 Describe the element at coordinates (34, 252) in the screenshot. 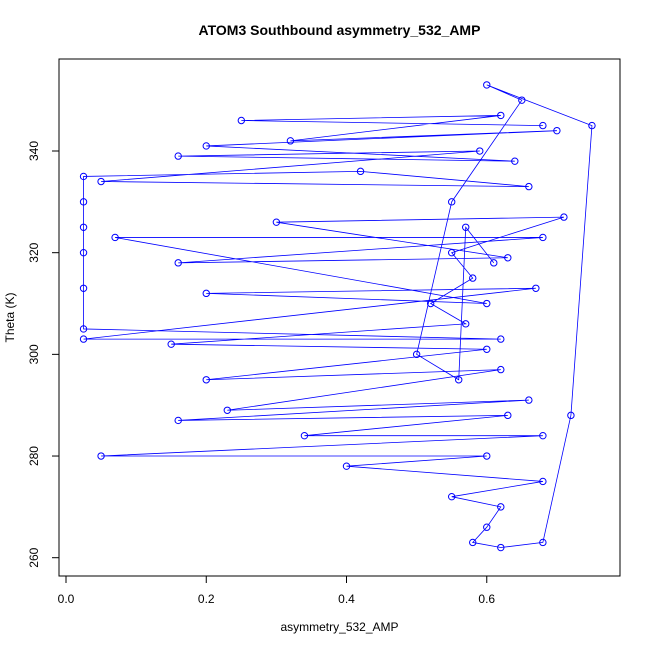

I see `y-tick-label: 320` at that location.